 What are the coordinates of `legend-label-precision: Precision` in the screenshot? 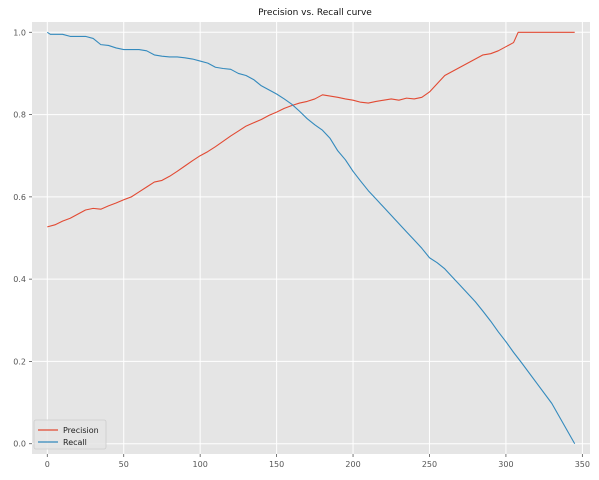 It's located at (81, 430).